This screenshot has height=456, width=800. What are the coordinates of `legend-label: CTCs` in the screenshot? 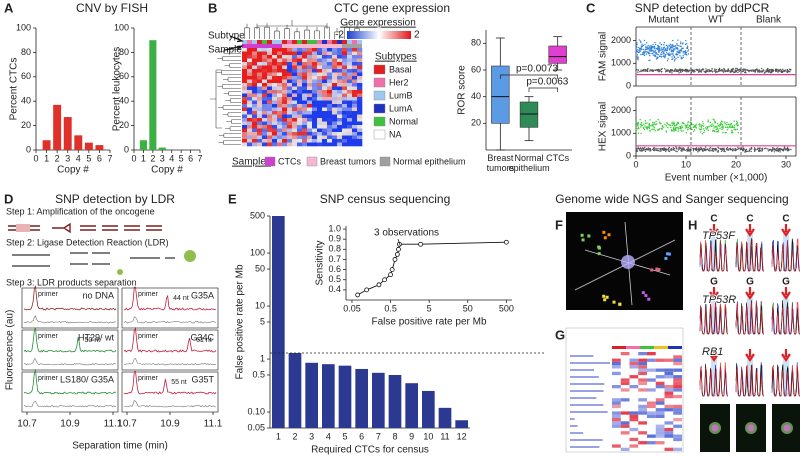 It's located at (289, 161).